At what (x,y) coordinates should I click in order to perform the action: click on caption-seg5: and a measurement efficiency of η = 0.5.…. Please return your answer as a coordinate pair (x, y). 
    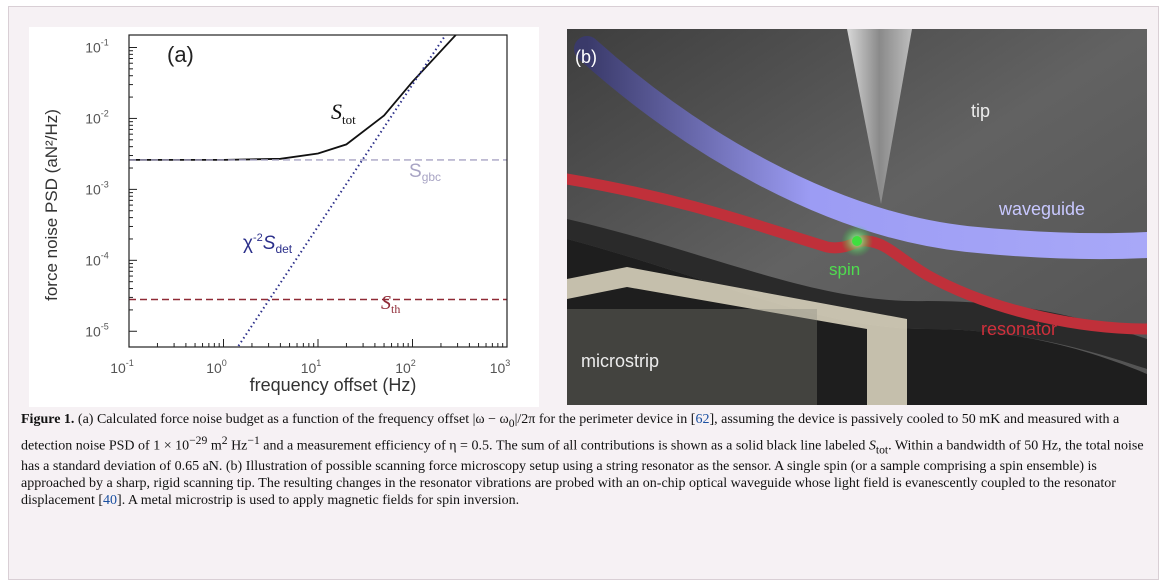
    Looking at the image, I should click on (564, 446).